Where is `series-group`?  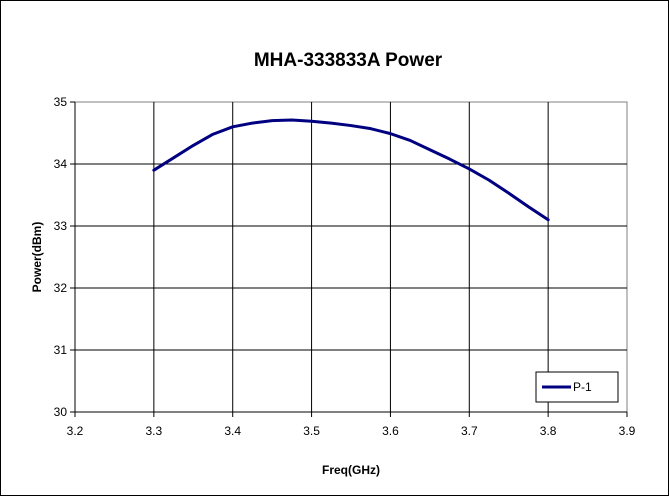
series-group is located at coordinates (351, 170).